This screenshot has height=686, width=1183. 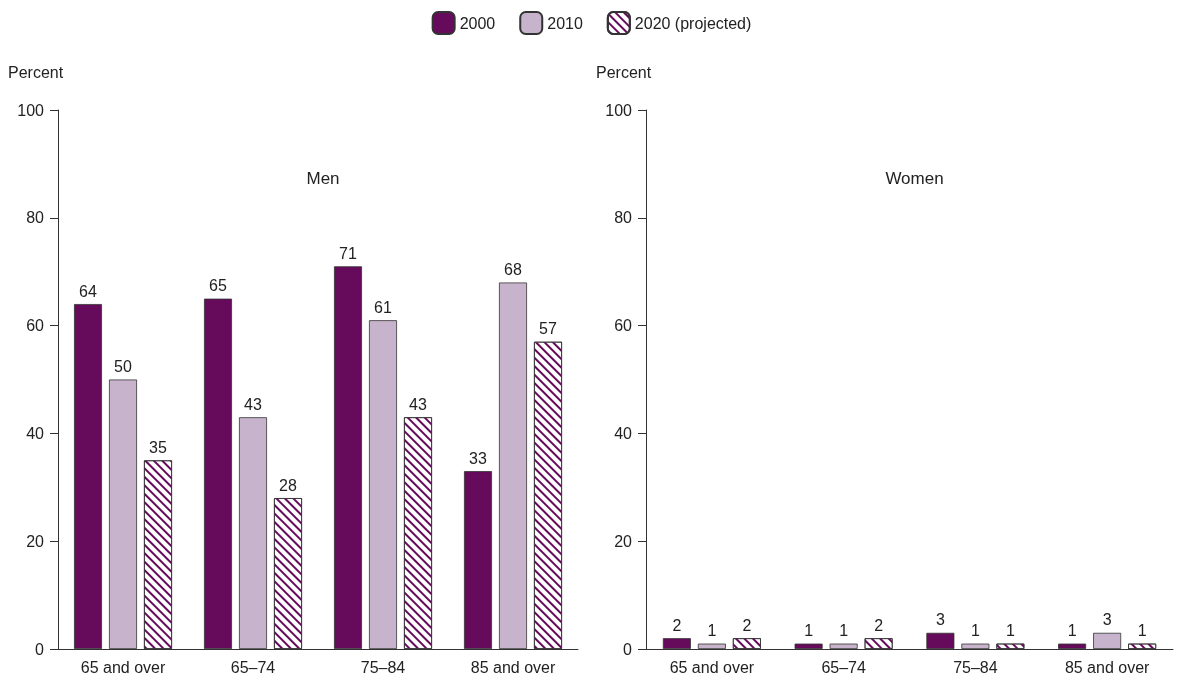 What do you see at coordinates (383, 307) in the screenshot?
I see `data-label: 61` at bounding box center [383, 307].